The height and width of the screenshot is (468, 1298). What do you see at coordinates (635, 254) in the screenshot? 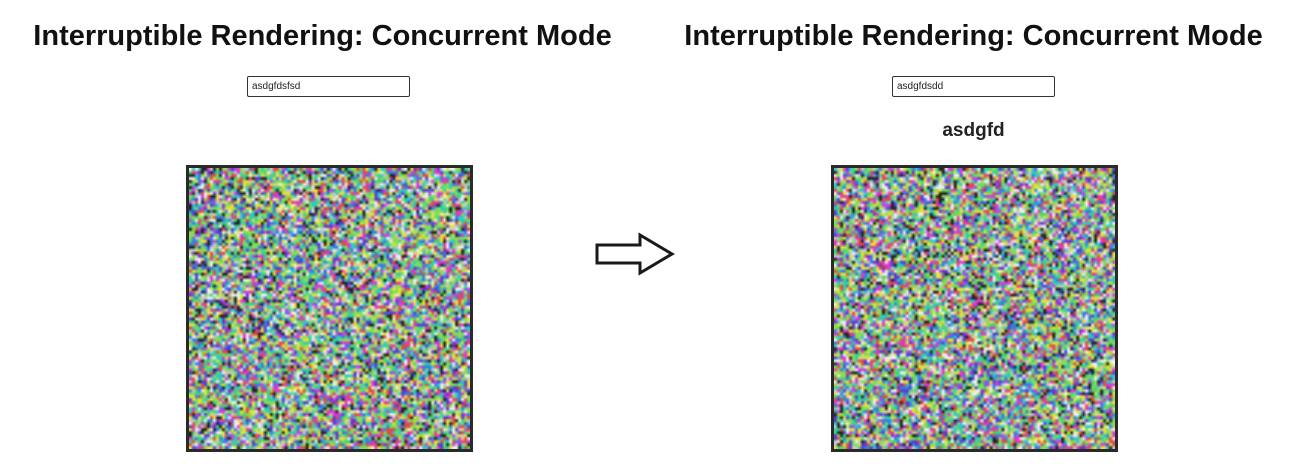
I see `right-arrow-icon` at bounding box center [635, 254].